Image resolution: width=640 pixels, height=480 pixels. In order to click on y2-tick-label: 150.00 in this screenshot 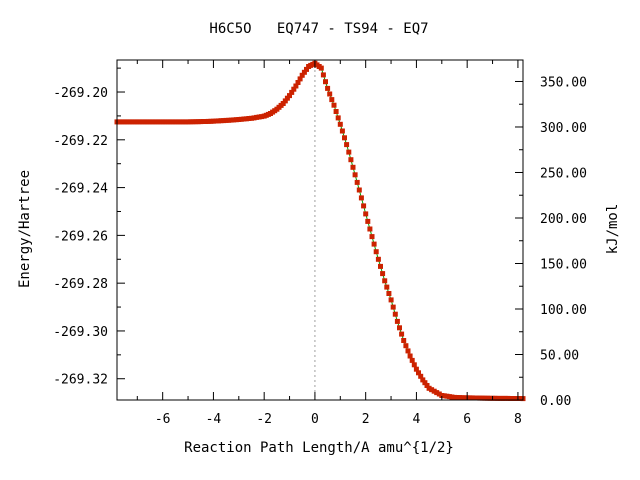, I will do `click(563, 264)`.